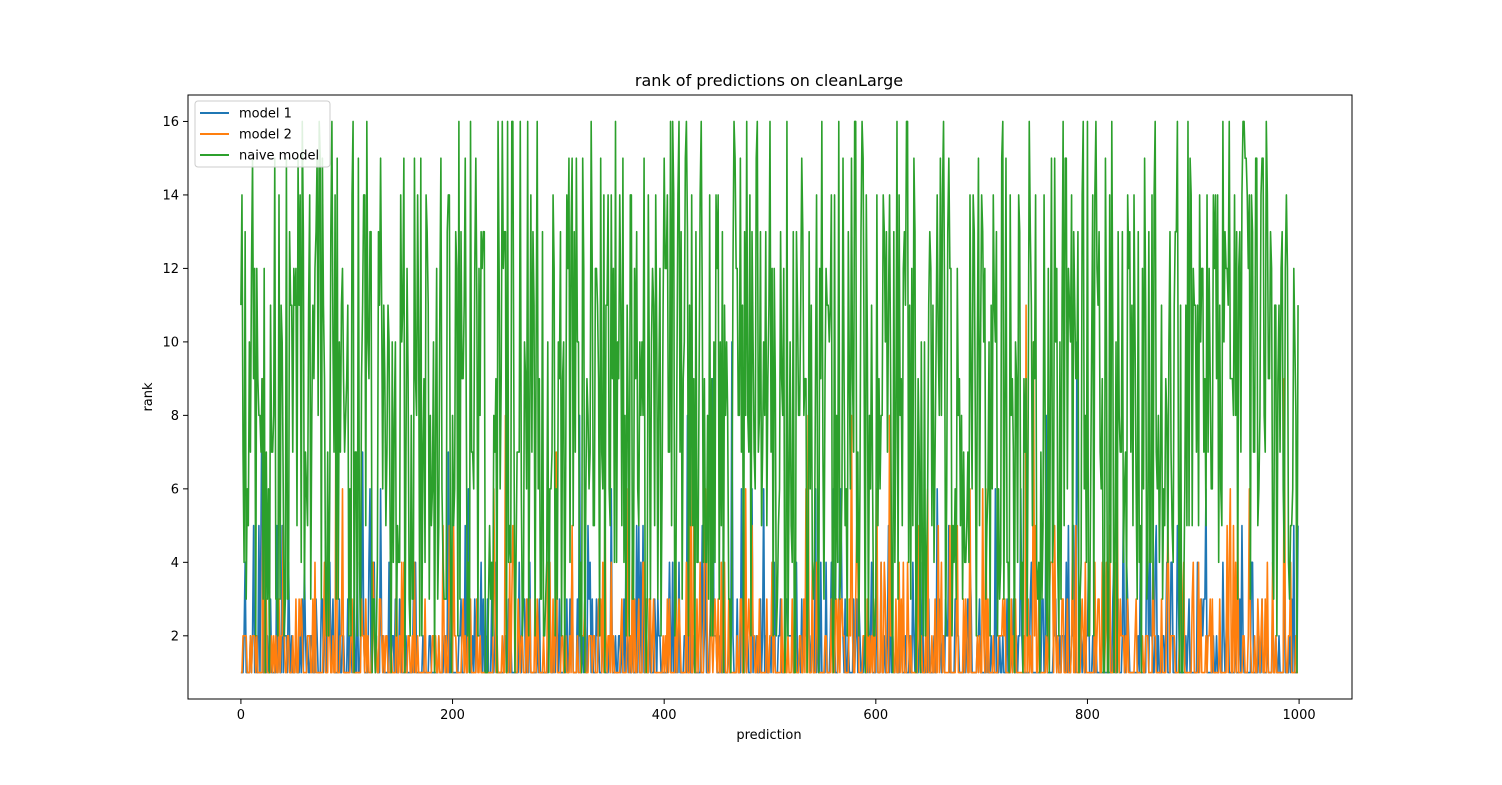 This screenshot has width=1502, height=785. What do you see at coordinates (170, 122) in the screenshot?
I see `y-tick-label: 16` at bounding box center [170, 122].